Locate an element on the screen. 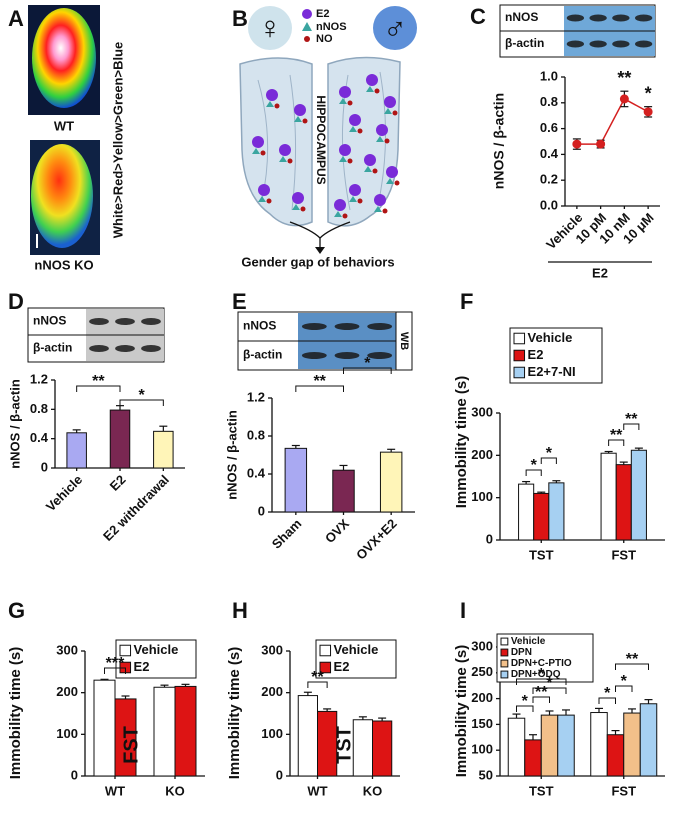 The image size is (677, 814). y-tick-label: 150 is located at coordinates (482, 723).